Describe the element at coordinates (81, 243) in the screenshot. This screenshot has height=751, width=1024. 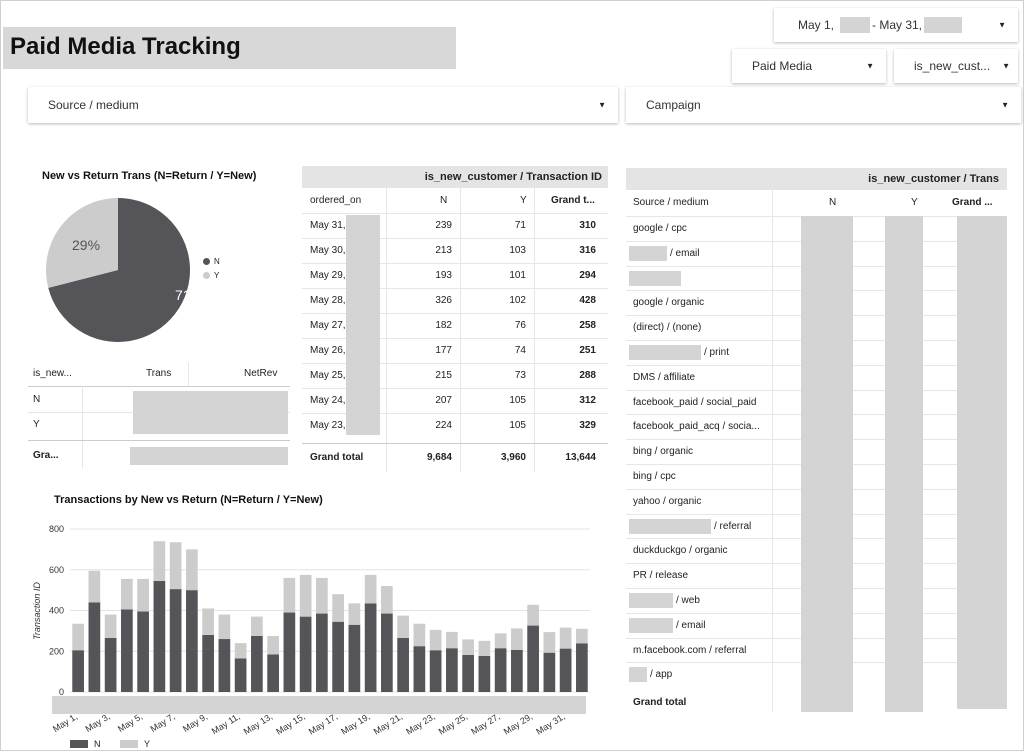
I see `pie-slice-y` at that location.